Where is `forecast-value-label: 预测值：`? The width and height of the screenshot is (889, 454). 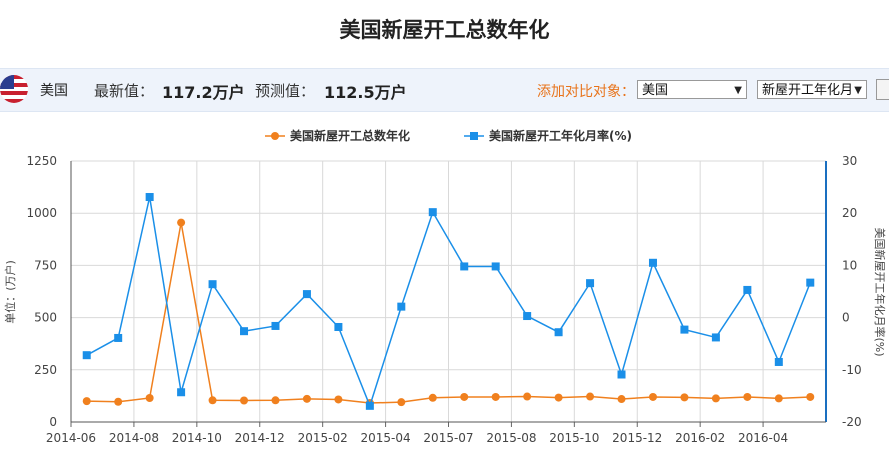
forecast-value-label: 预测值： is located at coordinates (285, 91).